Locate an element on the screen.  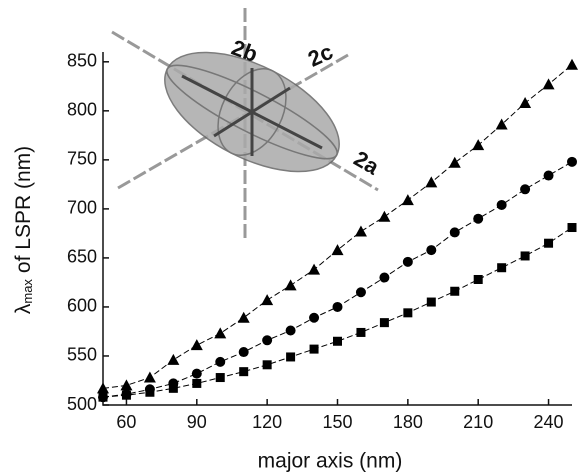
x-tick-label: 240 is located at coordinates (549, 422).